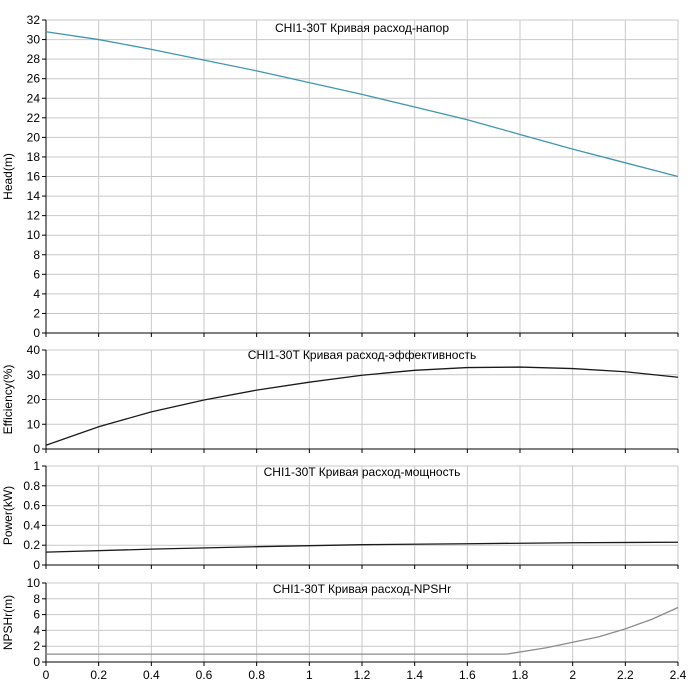 Image resolution: width=698 pixels, height=688 pixels. Describe the element at coordinates (31, 545) in the screenshot. I see `y-tick-label: 0.2` at that location.